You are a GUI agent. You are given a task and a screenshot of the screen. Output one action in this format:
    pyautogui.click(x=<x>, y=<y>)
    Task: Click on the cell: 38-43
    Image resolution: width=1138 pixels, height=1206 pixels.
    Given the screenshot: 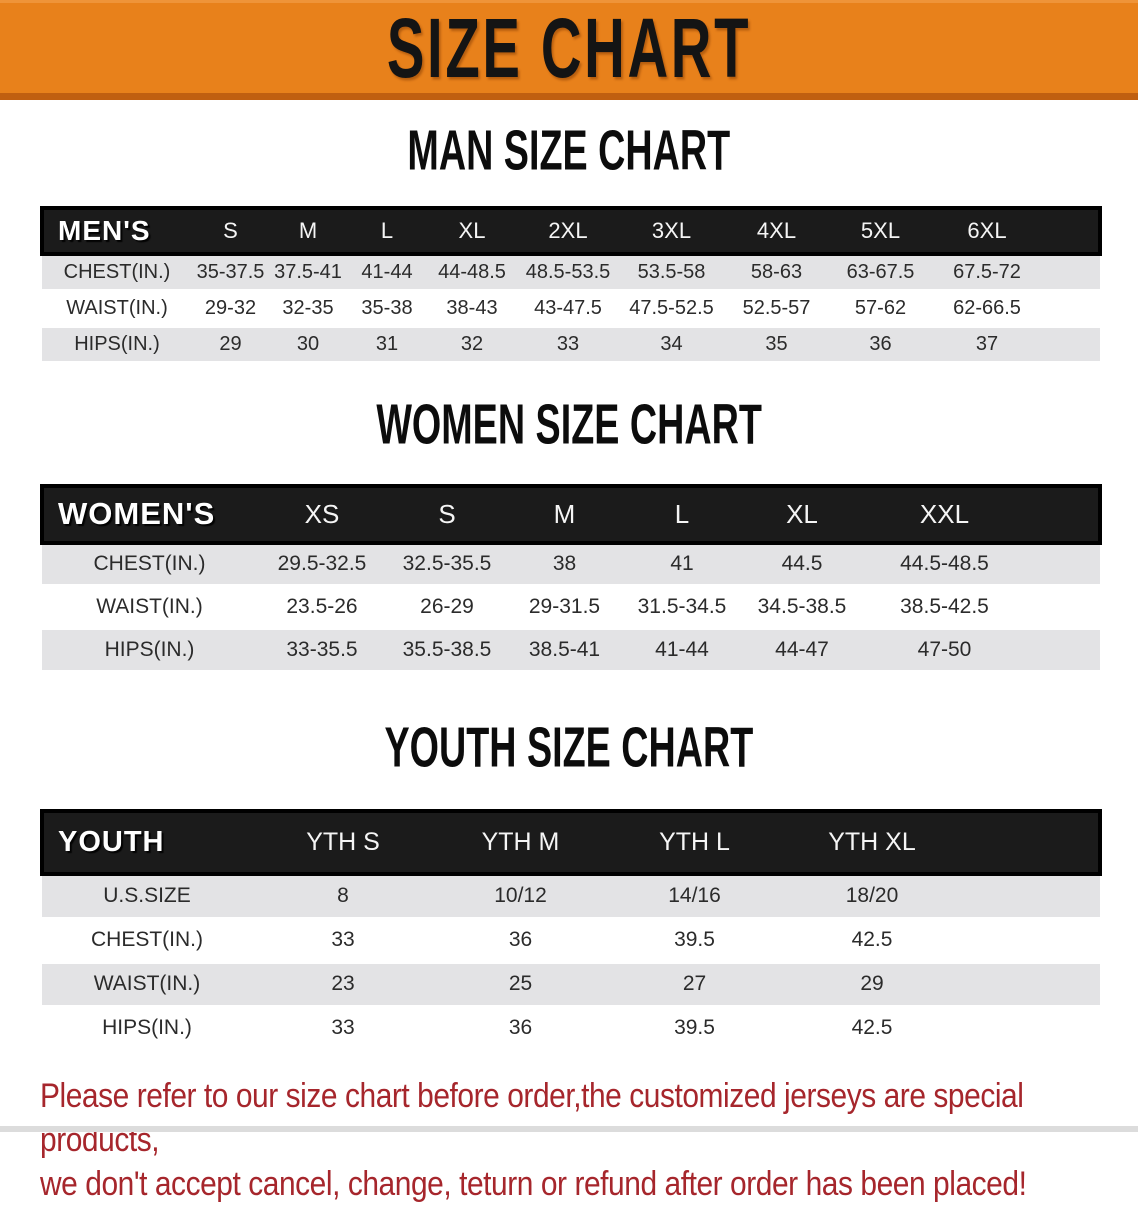 What is the action you would take?
    pyautogui.click(x=472, y=309)
    